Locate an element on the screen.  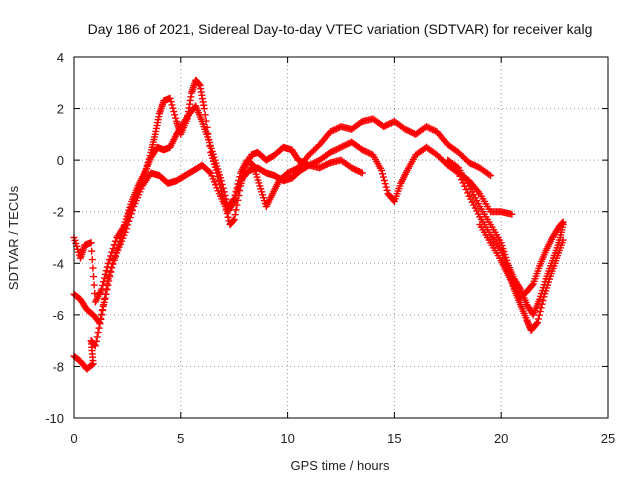
y-tick-label: 2 is located at coordinates (60, 109).